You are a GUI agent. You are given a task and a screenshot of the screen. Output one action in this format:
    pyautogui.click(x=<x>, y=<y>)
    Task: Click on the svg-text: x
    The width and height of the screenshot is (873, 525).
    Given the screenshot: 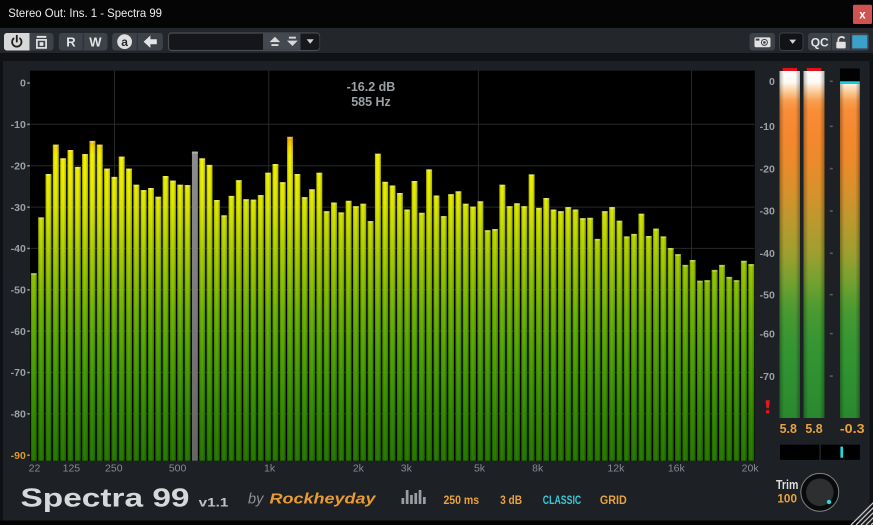 What is the action you would take?
    pyautogui.click(x=862, y=16)
    